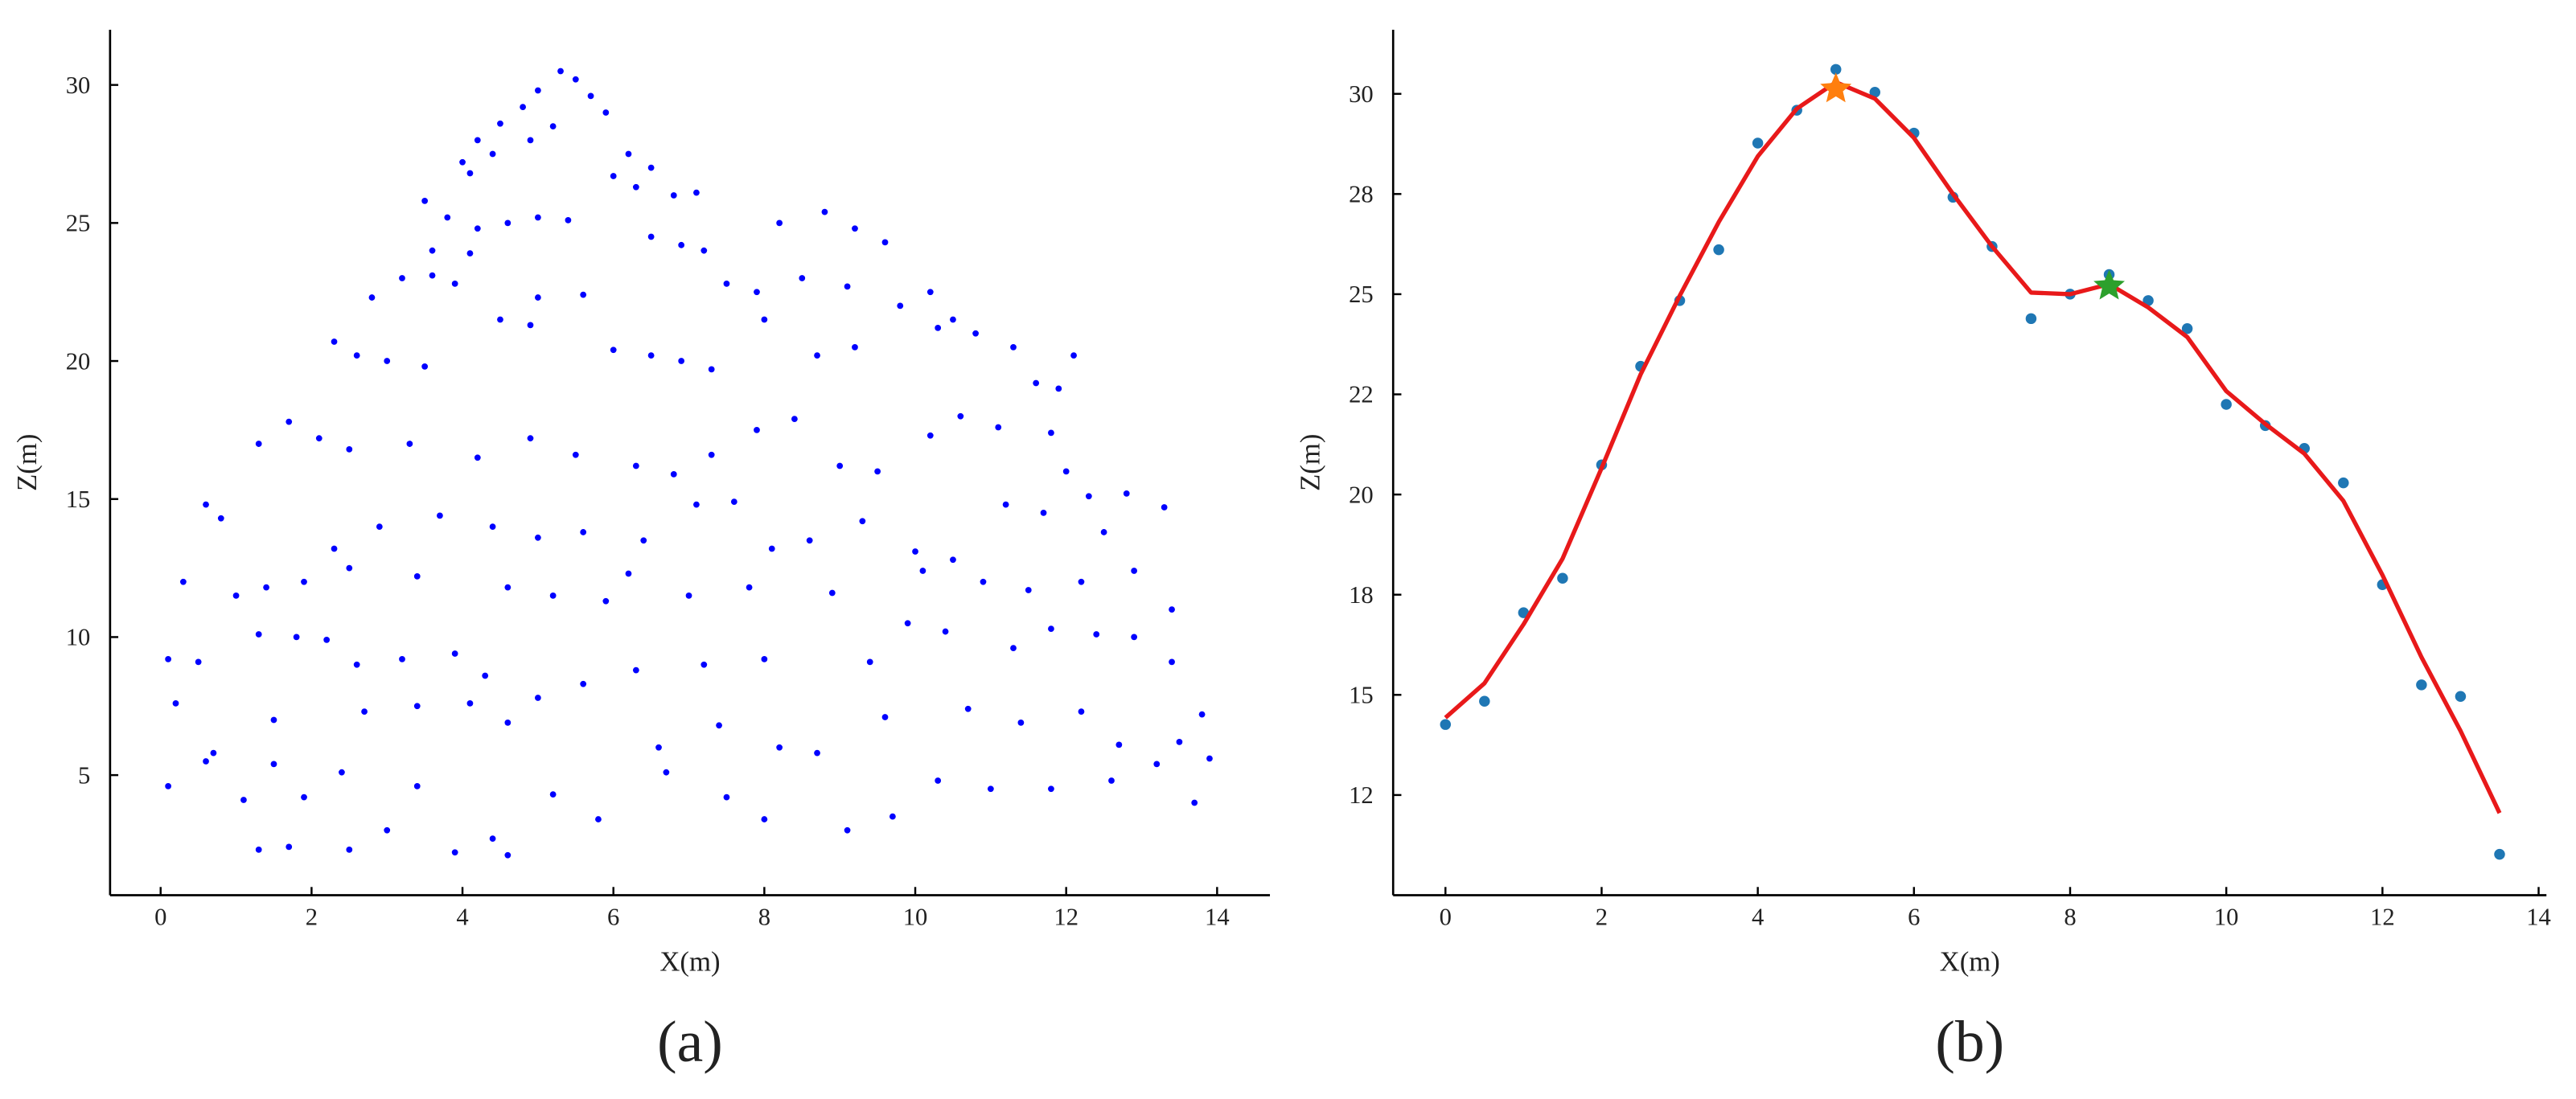 Image resolution: width=2576 pixels, height=1099 pixels. I want to click on y-axis-label: Z(m), so click(27, 462).